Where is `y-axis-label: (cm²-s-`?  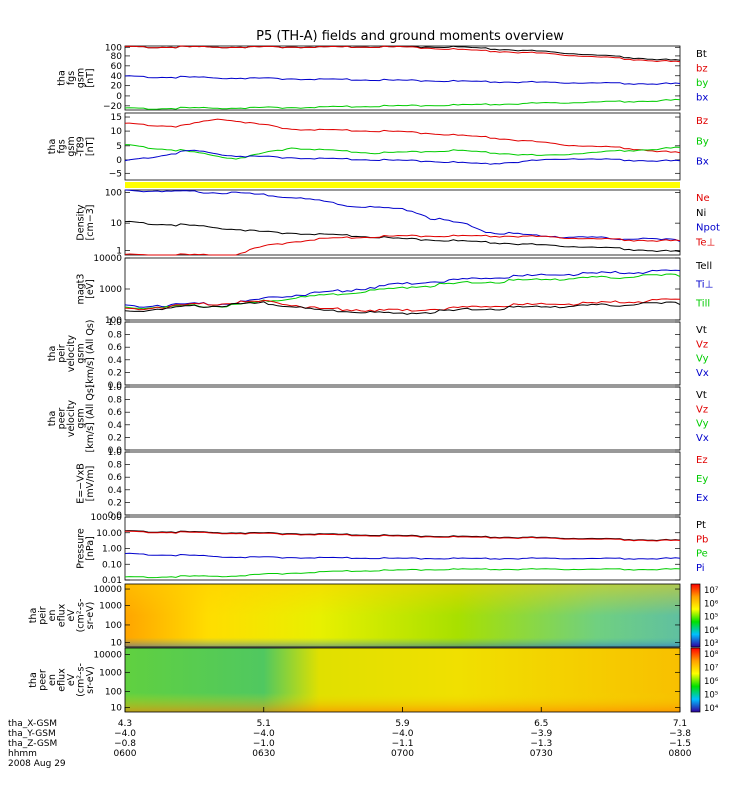
y-axis-label: (cm²-s- is located at coordinates (81, 616).